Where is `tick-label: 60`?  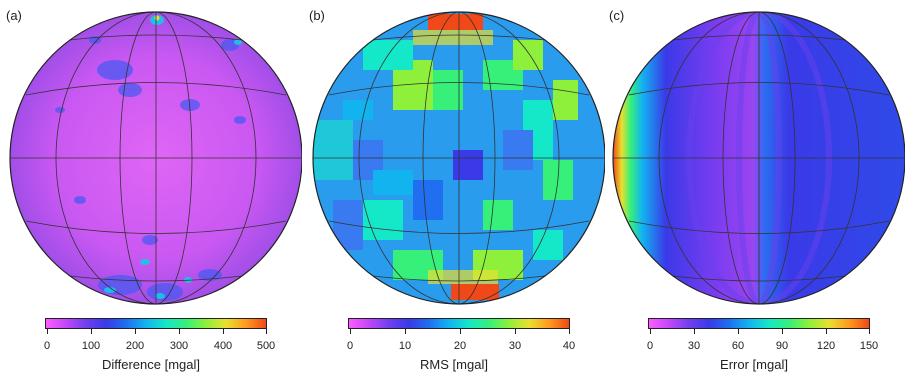
tick-label: 60 is located at coordinates (738, 346).